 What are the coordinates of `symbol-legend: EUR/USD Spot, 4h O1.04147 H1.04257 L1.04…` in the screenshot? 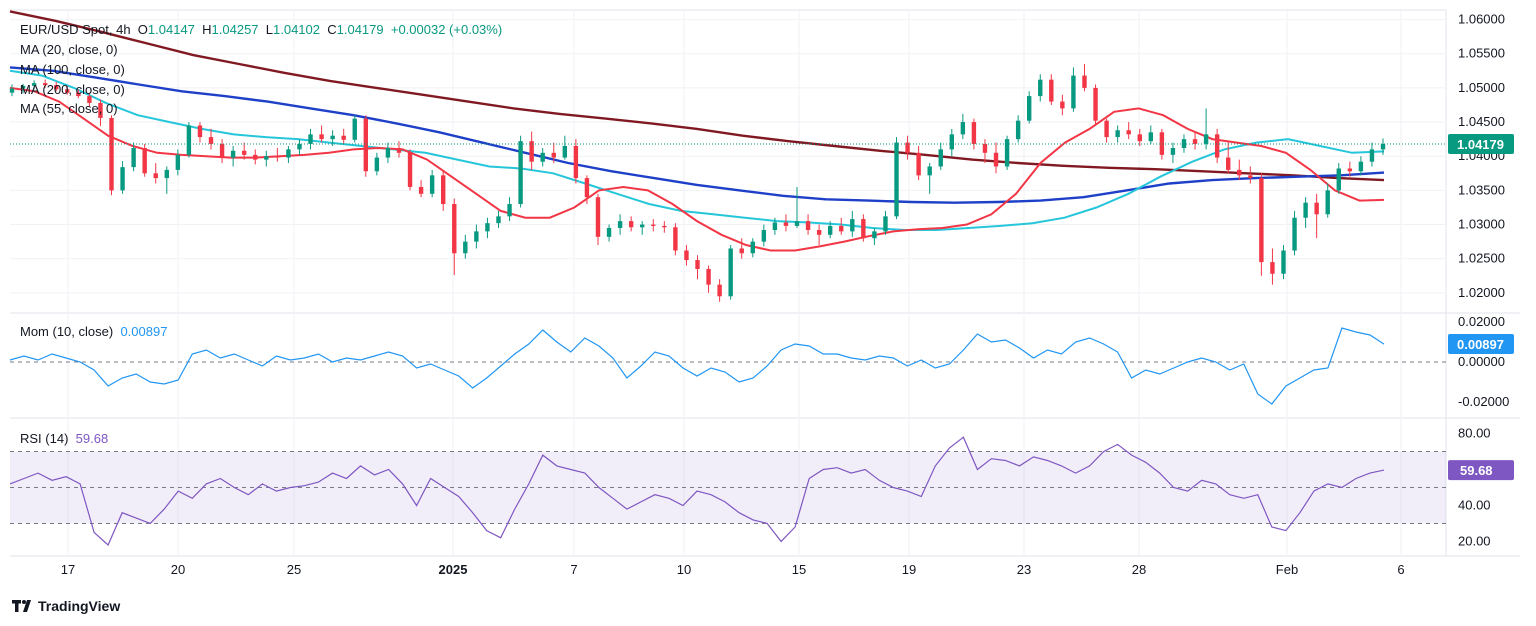 It's located at (261, 30).